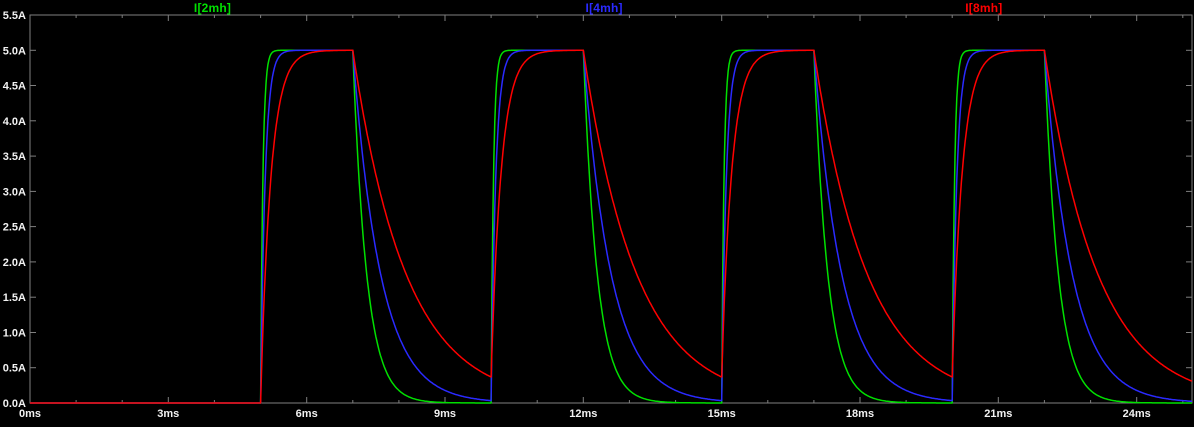 Image resolution: width=1194 pixels, height=427 pixels. What do you see at coordinates (998, 414) in the screenshot?
I see `x-tick-label: 21ms` at bounding box center [998, 414].